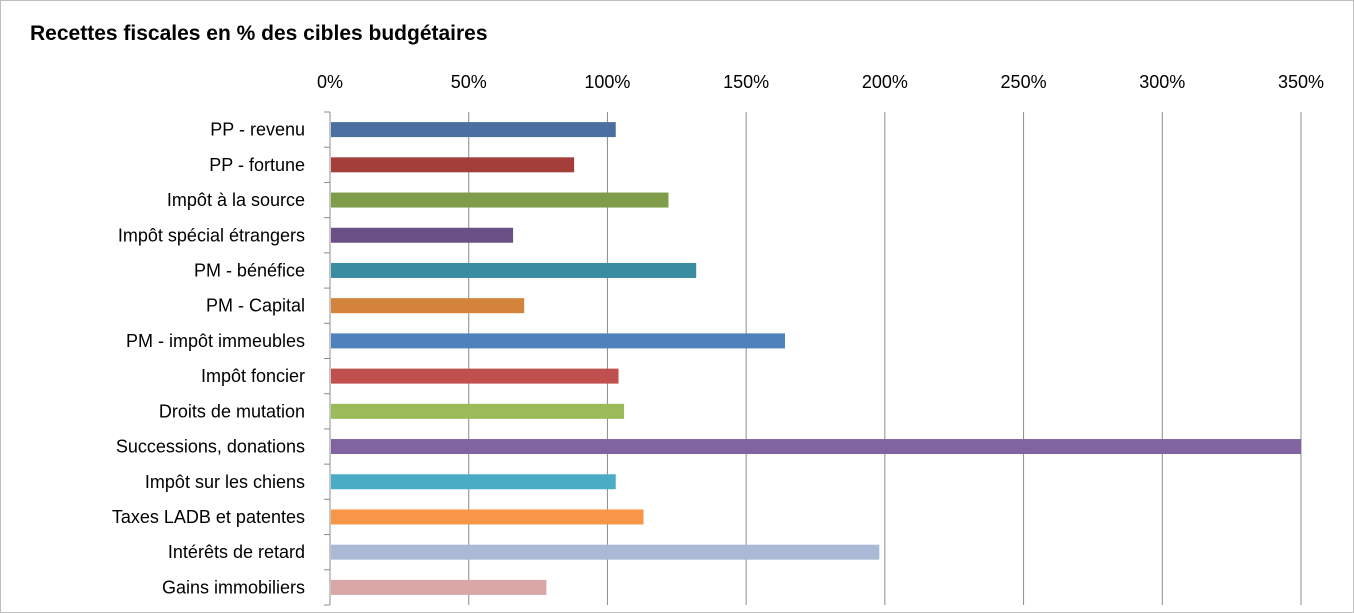 The height and width of the screenshot is (613, 1354). Describe the element at coordinates (1301, 82) in the screenshot. I see `x-tick-label: 350%` at that location.